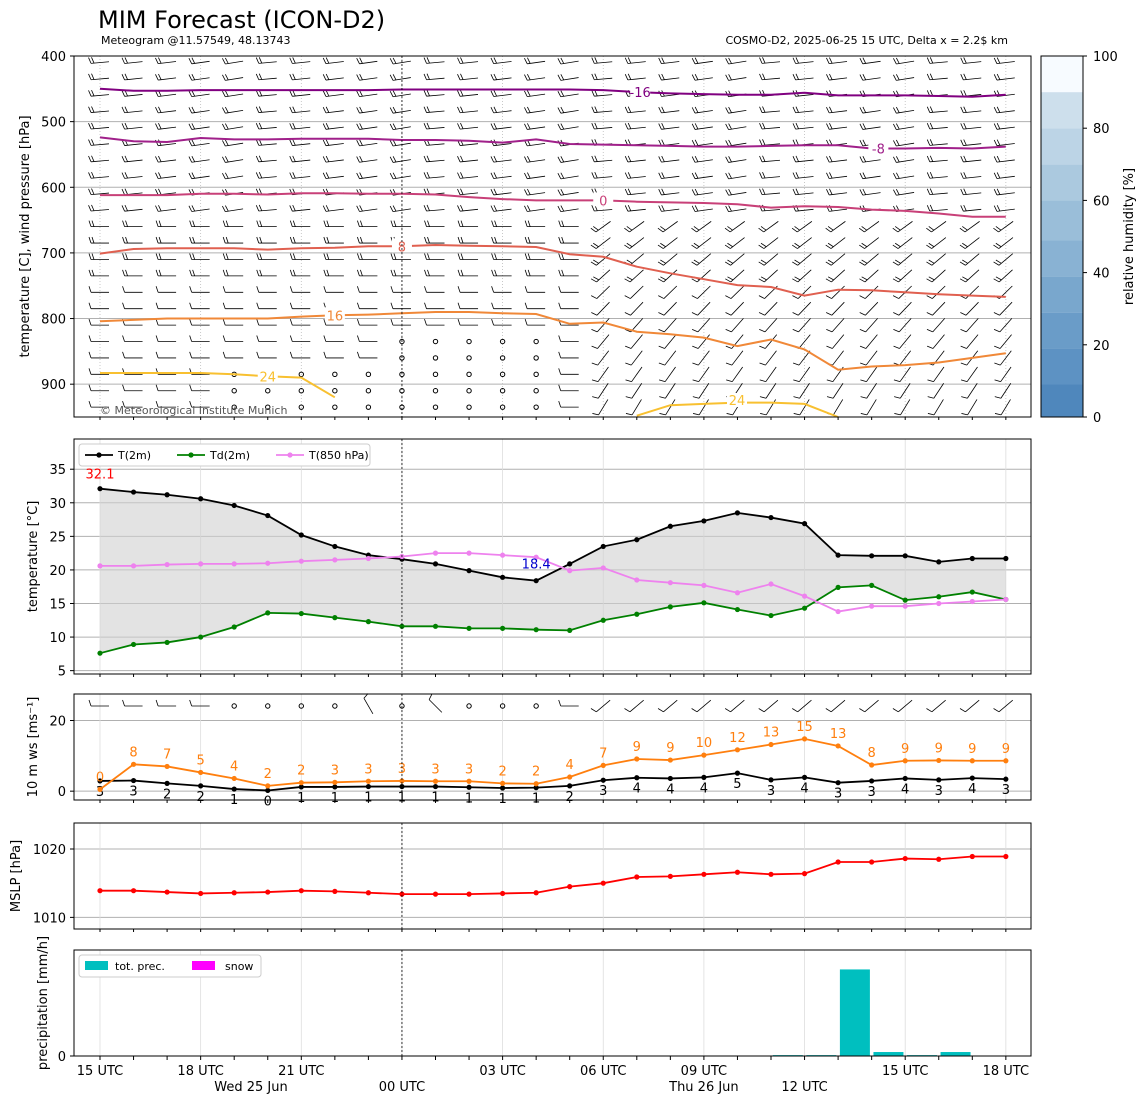 The height and width of the screenshot is (1105, 1148). What do you see at coordinates (737, 738) in the screenshot?
I see `wind-value-label: 12` at bounding box center [737, 738].